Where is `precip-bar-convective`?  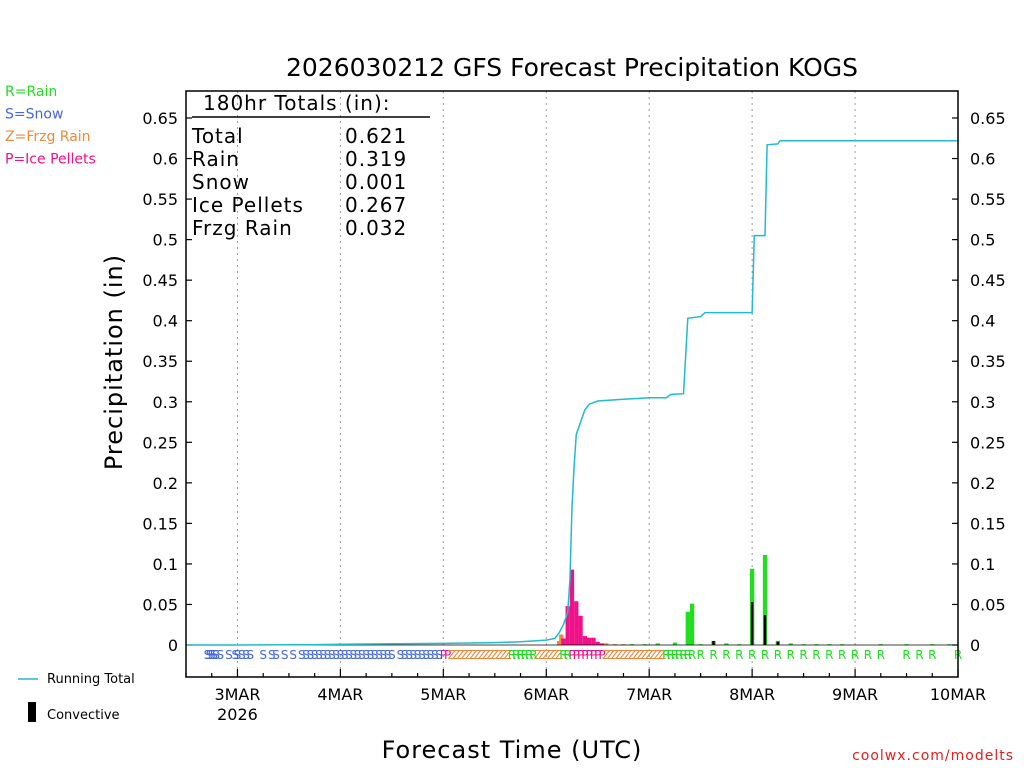 precip-bar-convective is located at coordinates (778, 643).